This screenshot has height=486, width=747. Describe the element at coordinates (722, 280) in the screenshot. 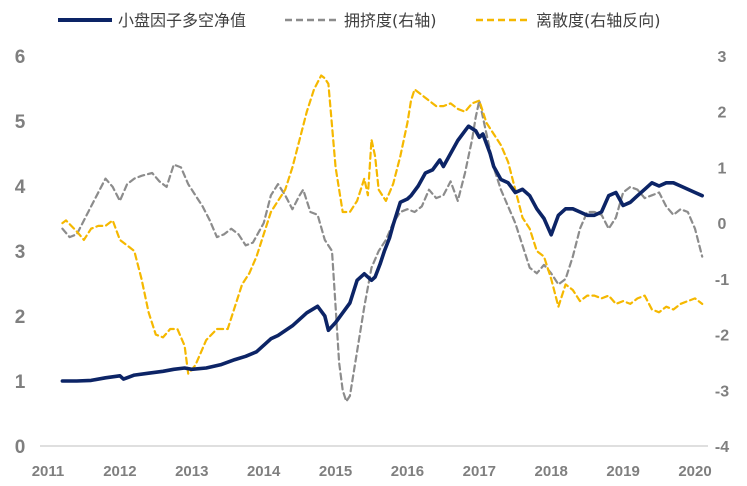

I see `right-tick-label: -1` at that location.